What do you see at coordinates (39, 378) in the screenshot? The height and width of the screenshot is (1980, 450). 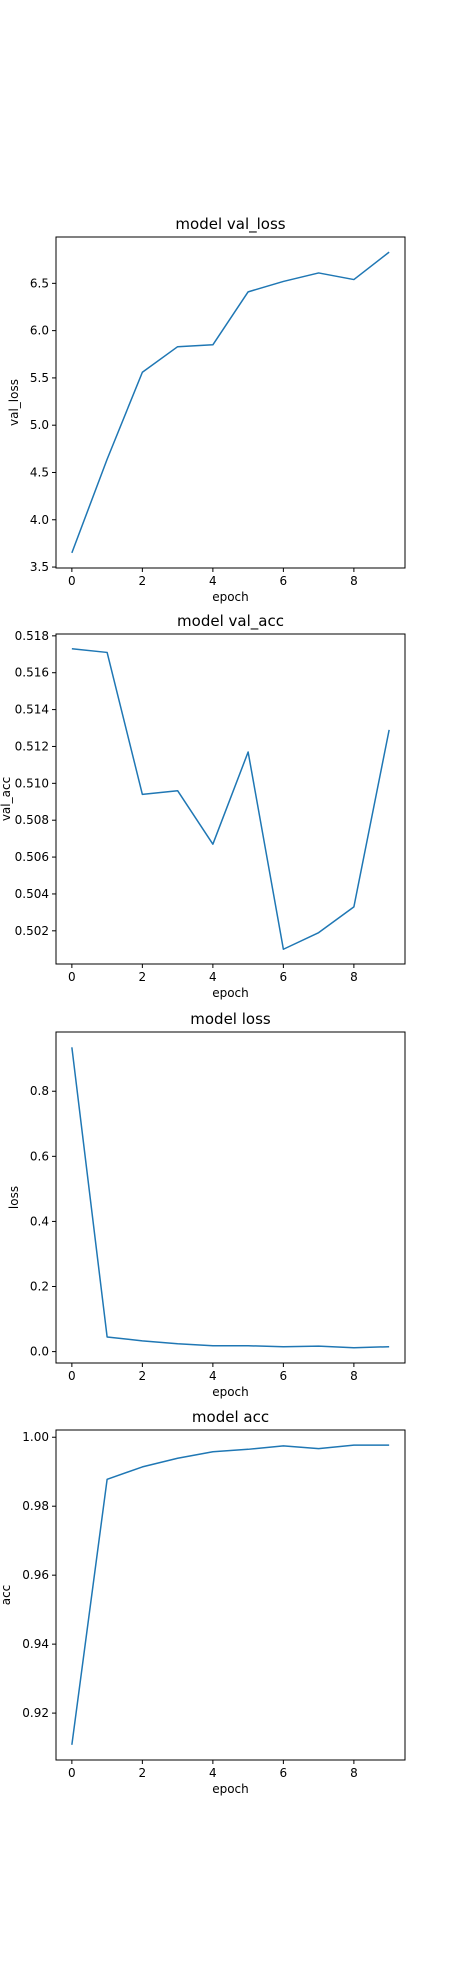 I see `y-tick-label: 5.5` at bounding box center [39, 378].